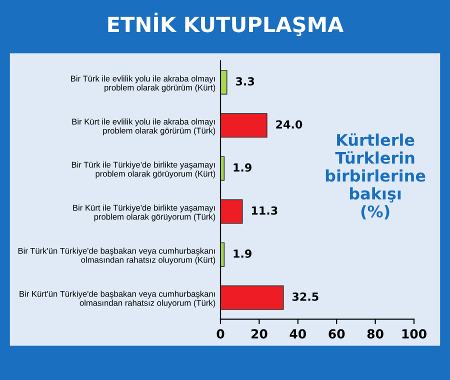  Describe the element at coordinates (220, 334) in the screenshot. I see `x-tick-label: 0` at that location.